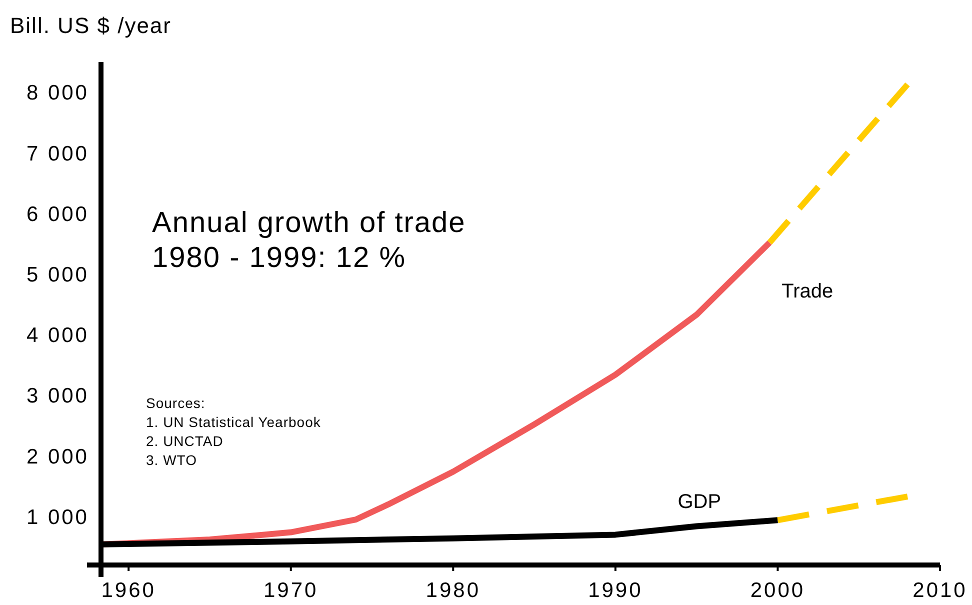 This screenshot has height=605, width=972. I want to click on annotation: Annual growth of trade 1980 - 1999: 12 %, so click(309, 240).